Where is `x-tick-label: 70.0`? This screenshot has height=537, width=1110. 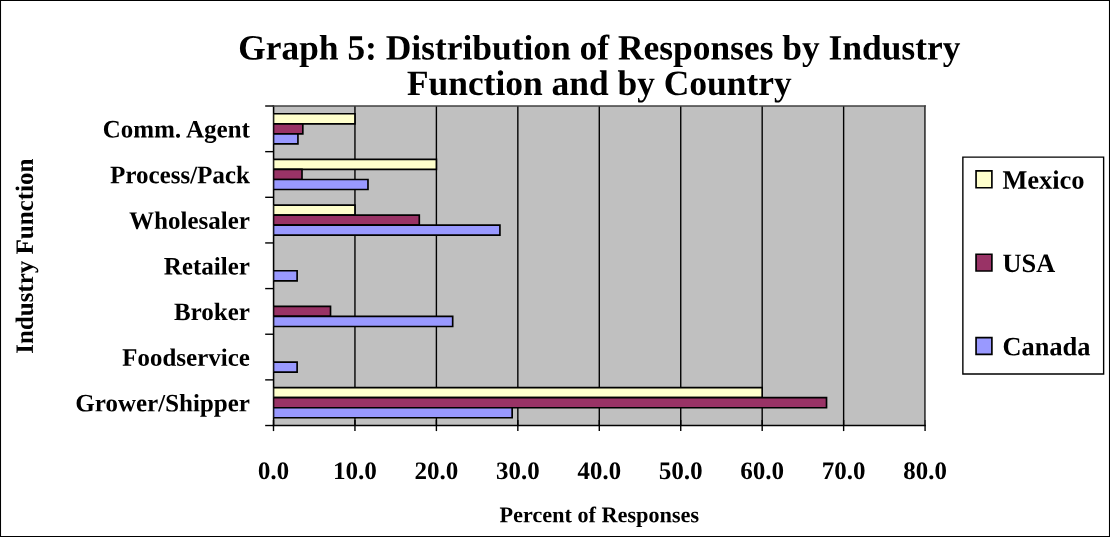
x-tick-label: 70.0 is located at coordinates (844, 471).